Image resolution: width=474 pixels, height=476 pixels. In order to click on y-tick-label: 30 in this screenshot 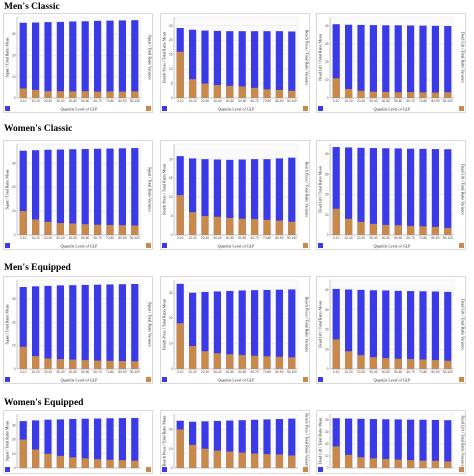, I will do `click(327, 44)`.